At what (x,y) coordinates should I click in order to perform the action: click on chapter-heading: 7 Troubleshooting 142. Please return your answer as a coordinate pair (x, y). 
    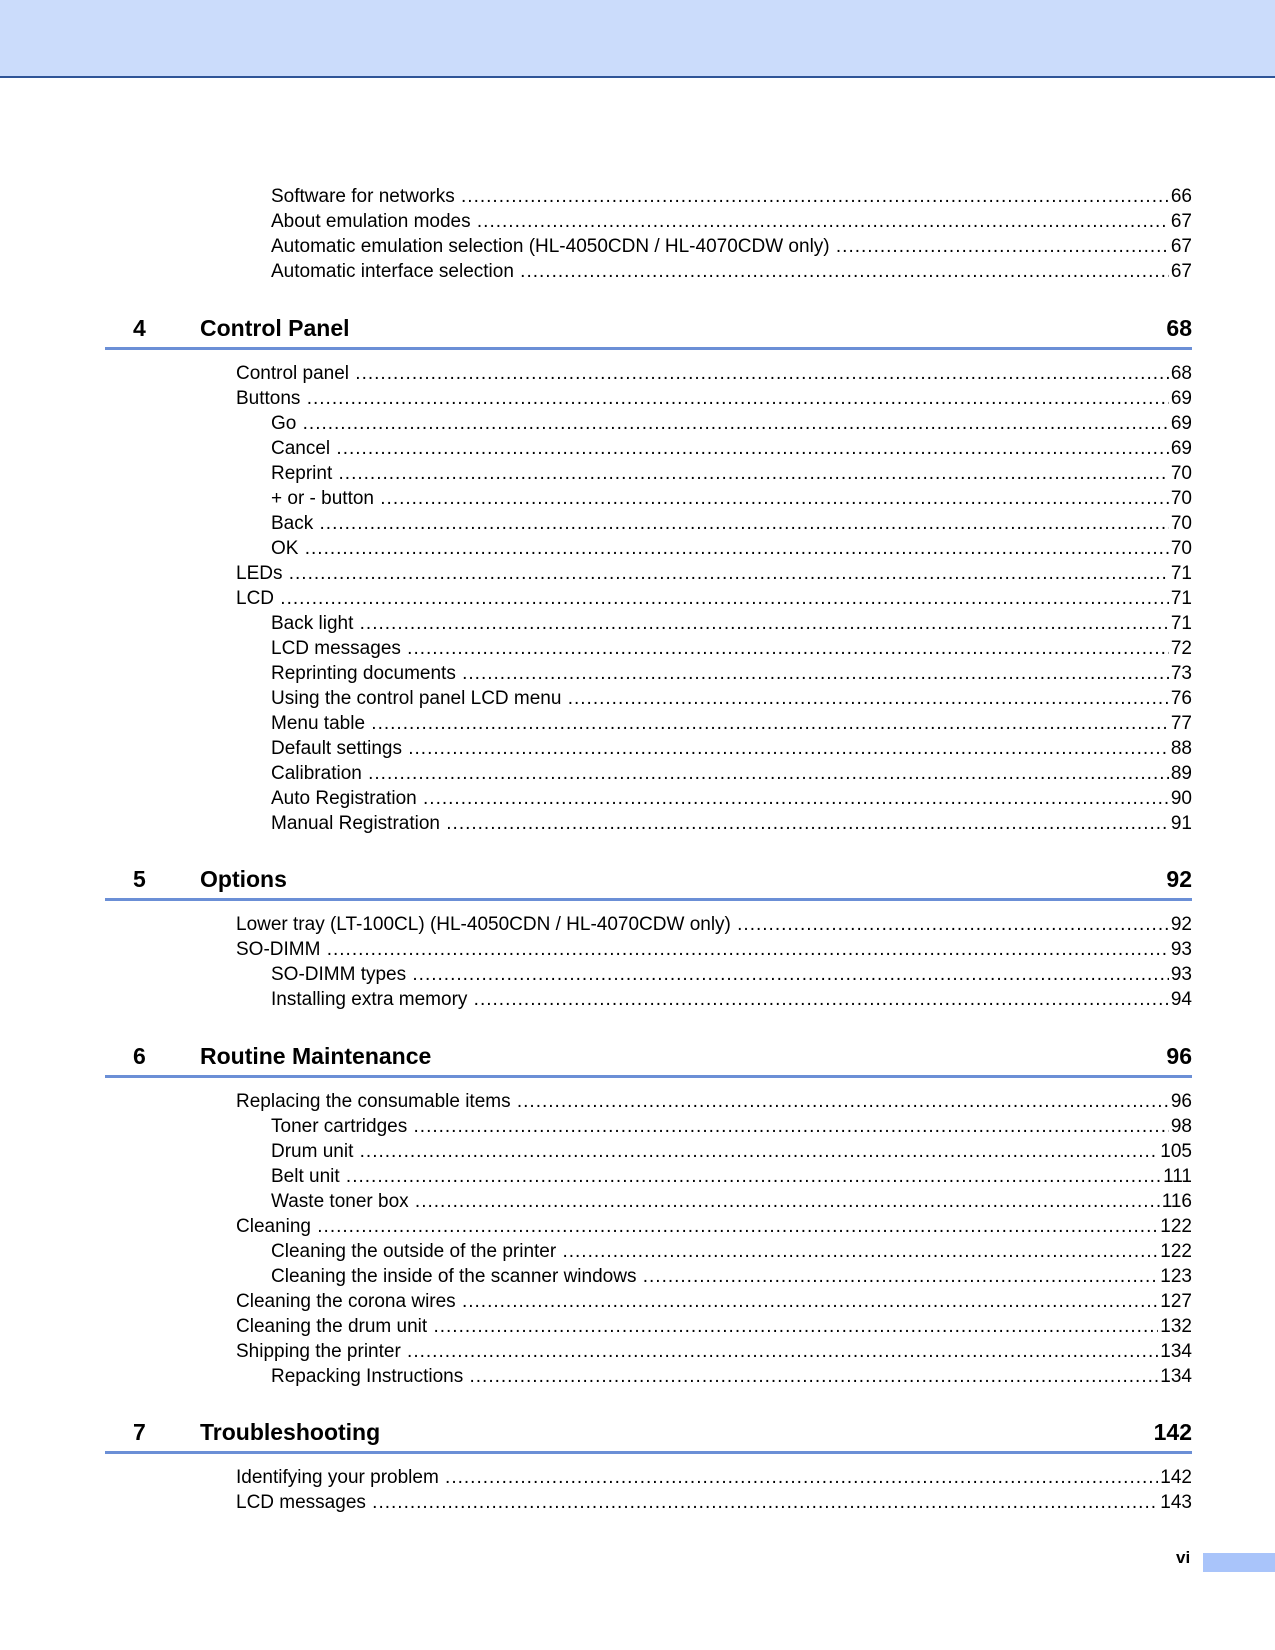
    Looking at the image, I should click on (596, 1432).